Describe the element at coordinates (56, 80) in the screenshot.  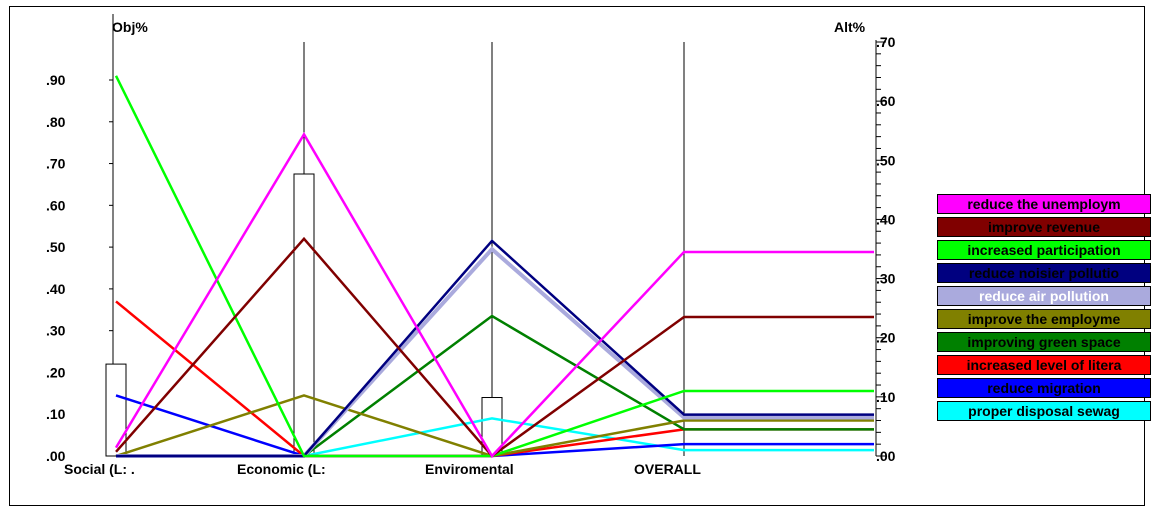
I see `left-axis-tick-label: .90` at that location.